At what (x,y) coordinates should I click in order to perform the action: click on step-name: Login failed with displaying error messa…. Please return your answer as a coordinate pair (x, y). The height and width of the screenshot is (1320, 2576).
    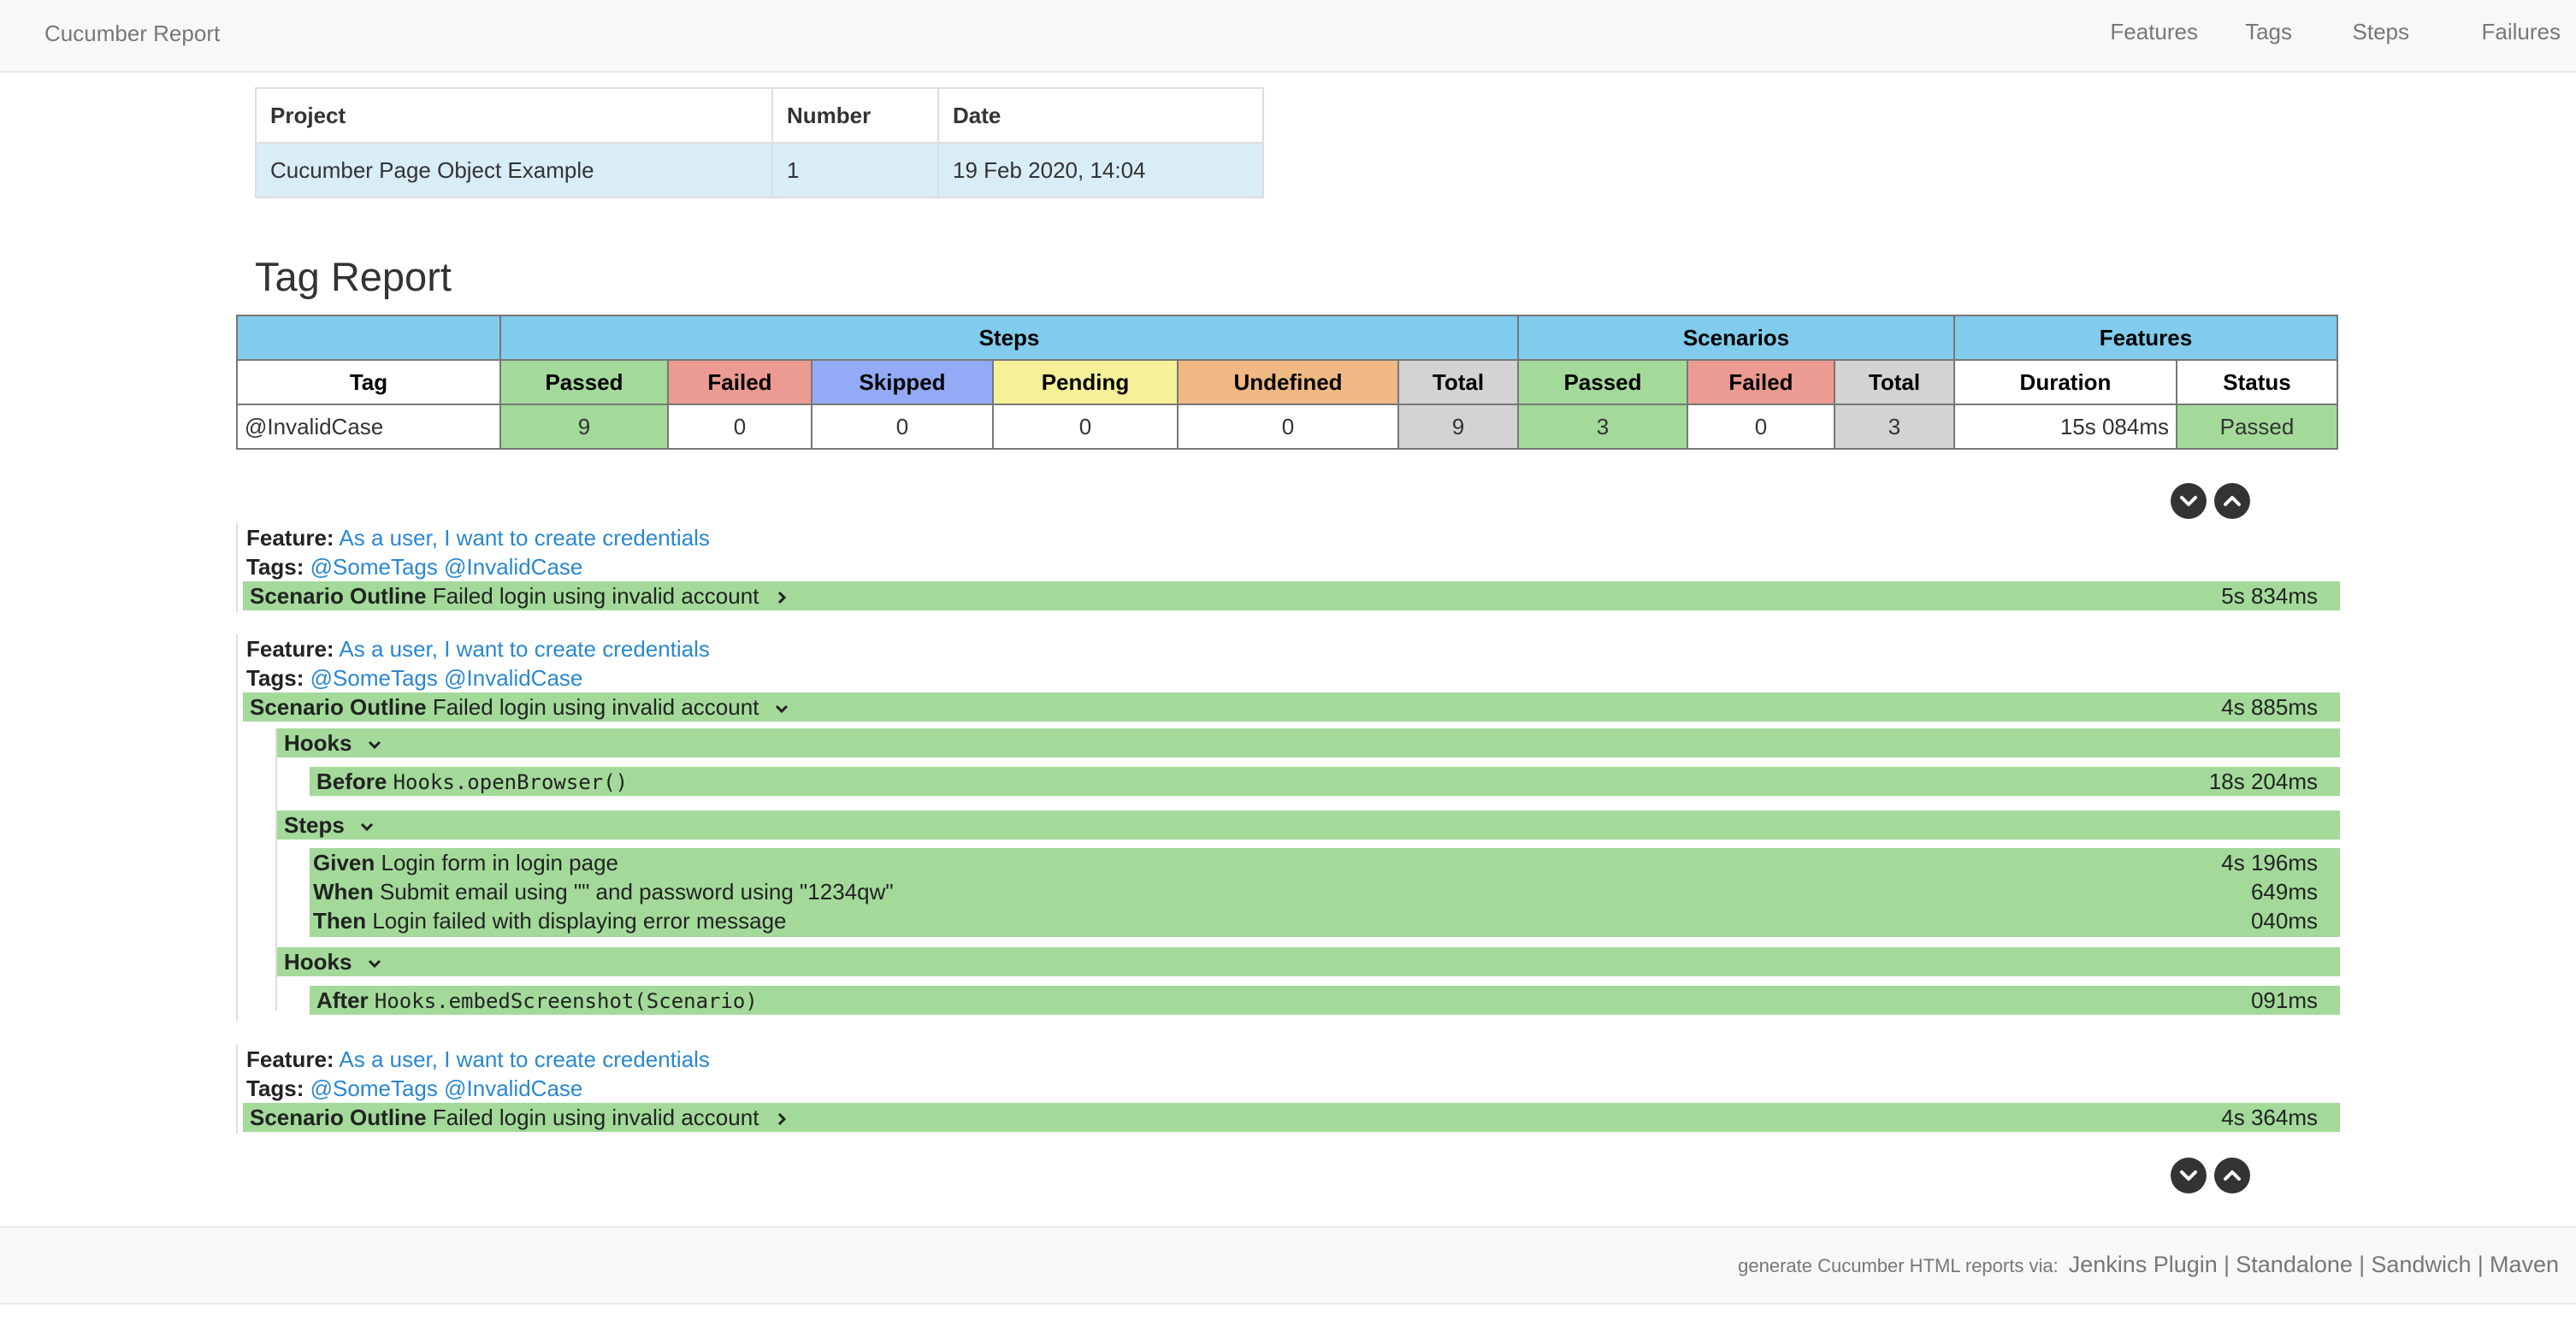
    Looking at the image, I should click on (579, 921).